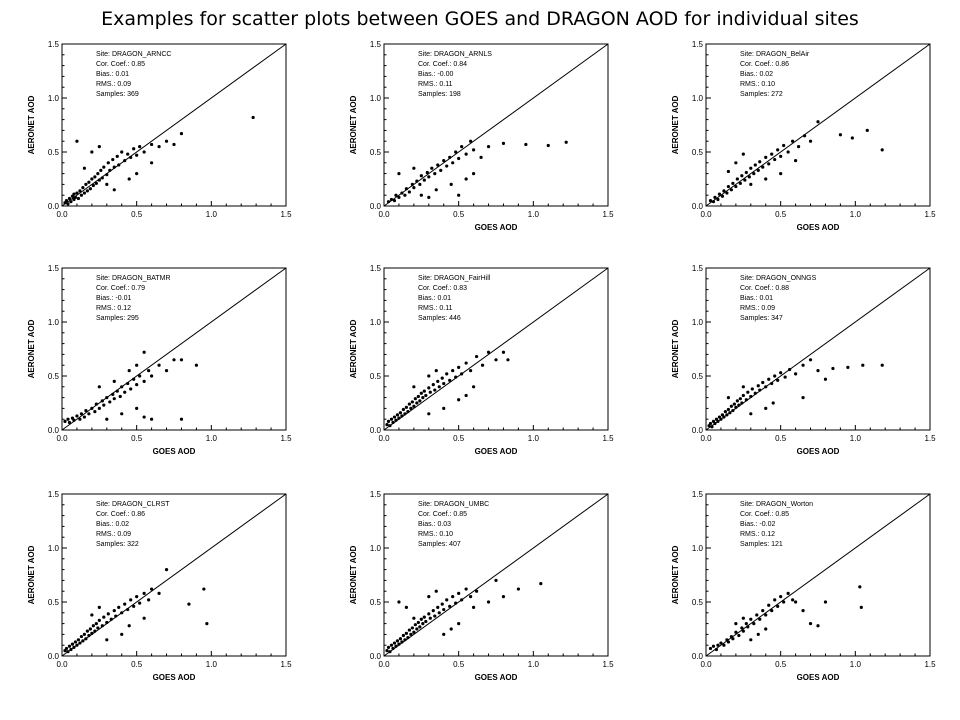 The image size is (960, 720). Describe the element at coordinates (434, 298) in the screenshot. I see `stat-line: Bias.: 0.01` at that location.